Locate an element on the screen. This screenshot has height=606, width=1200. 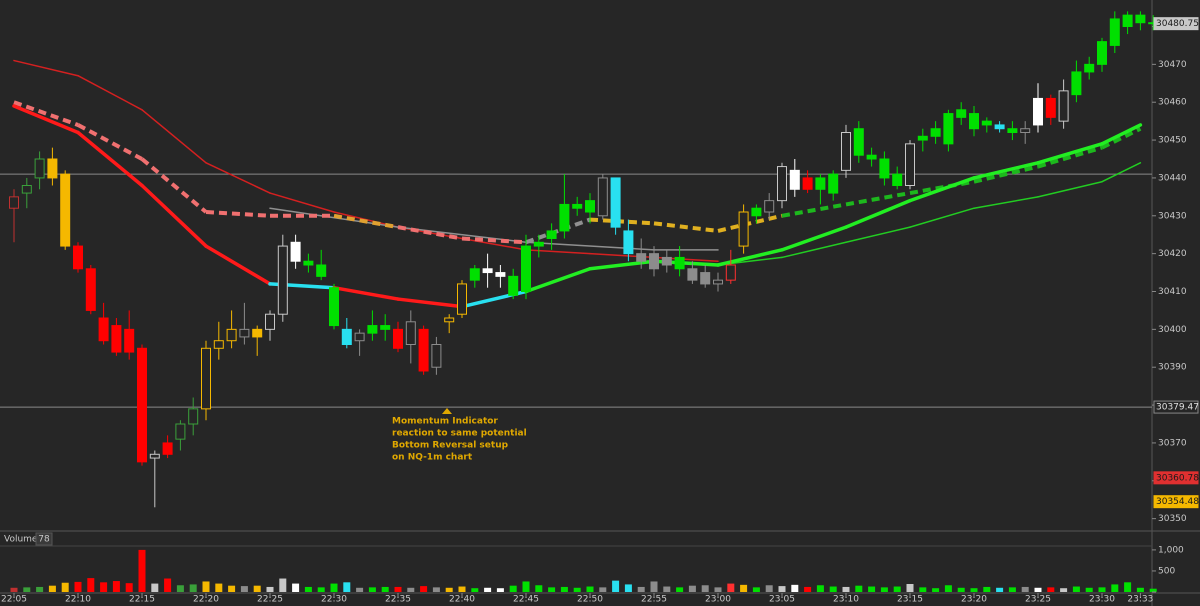
y-tick-label: 30370 is located at coordinates (1172, 443).